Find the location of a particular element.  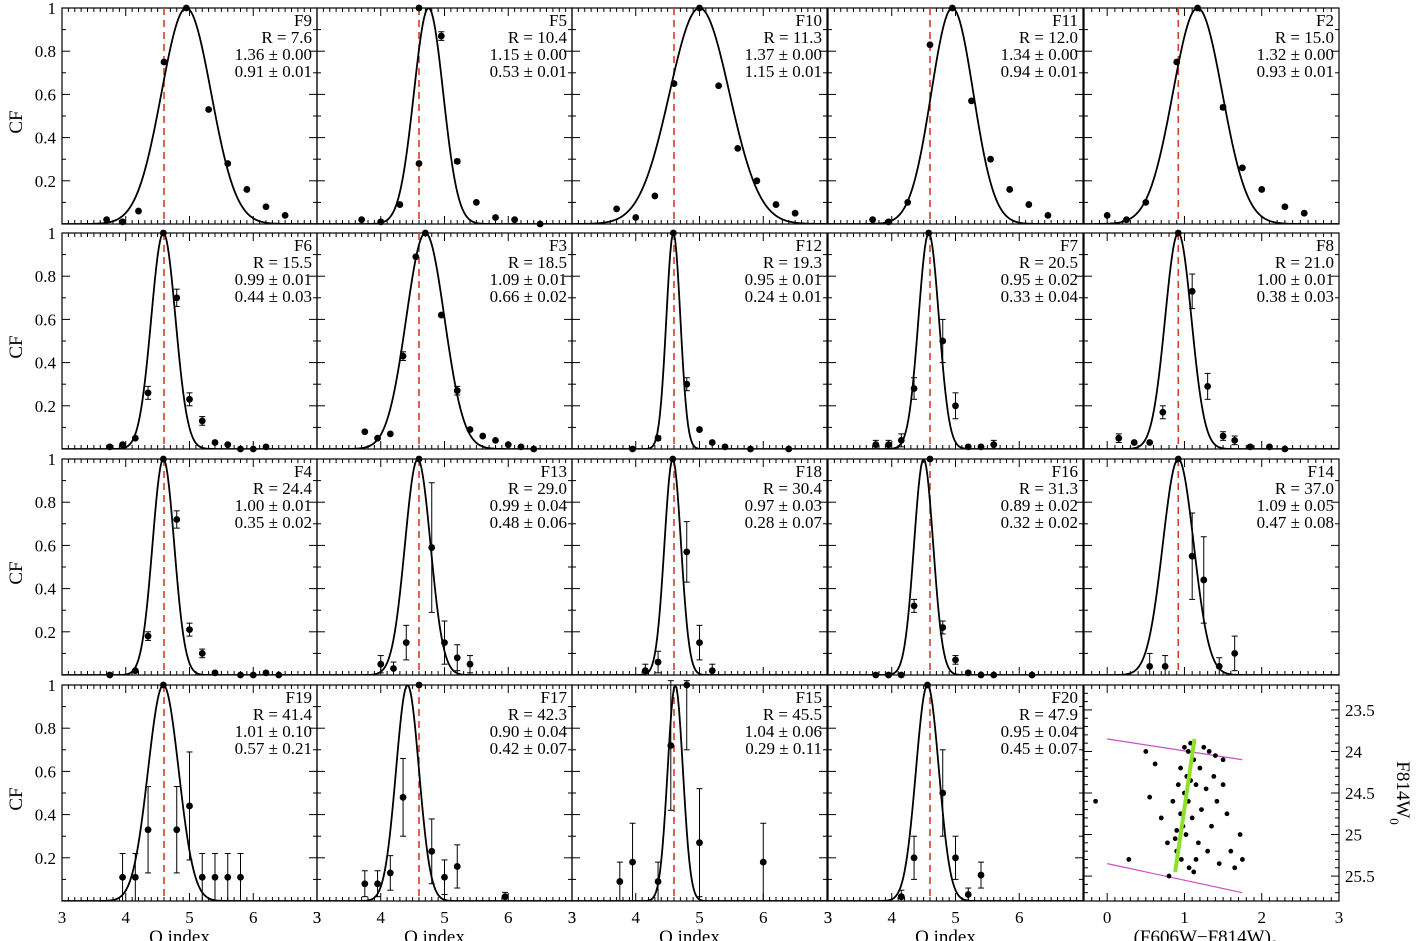

field-label: F12 is located at coordinates (809, 245).